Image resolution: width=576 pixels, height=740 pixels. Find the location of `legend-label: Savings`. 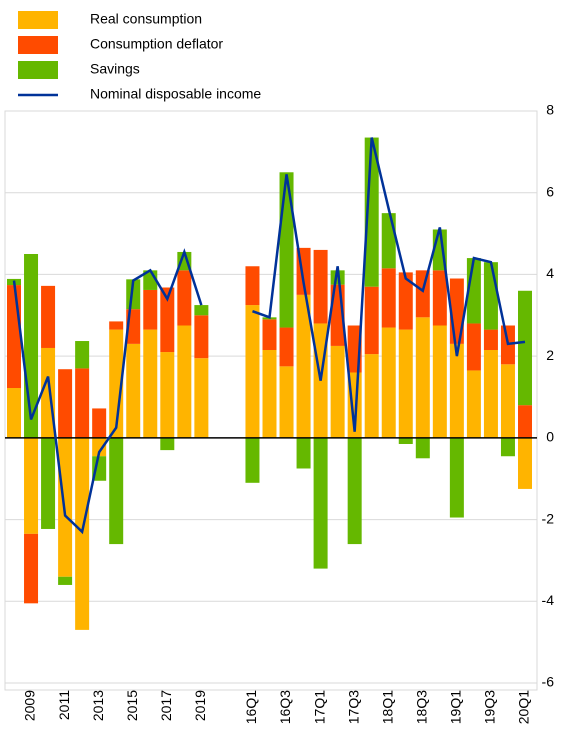

legend-label: Savings is located at coordinates (115, 69).